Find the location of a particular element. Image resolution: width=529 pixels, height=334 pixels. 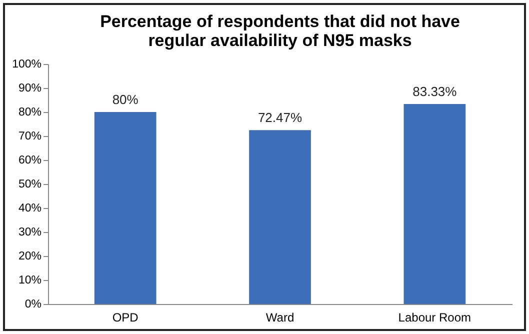

x-tick-label: Labour Room is located at coordinates (435, 317).